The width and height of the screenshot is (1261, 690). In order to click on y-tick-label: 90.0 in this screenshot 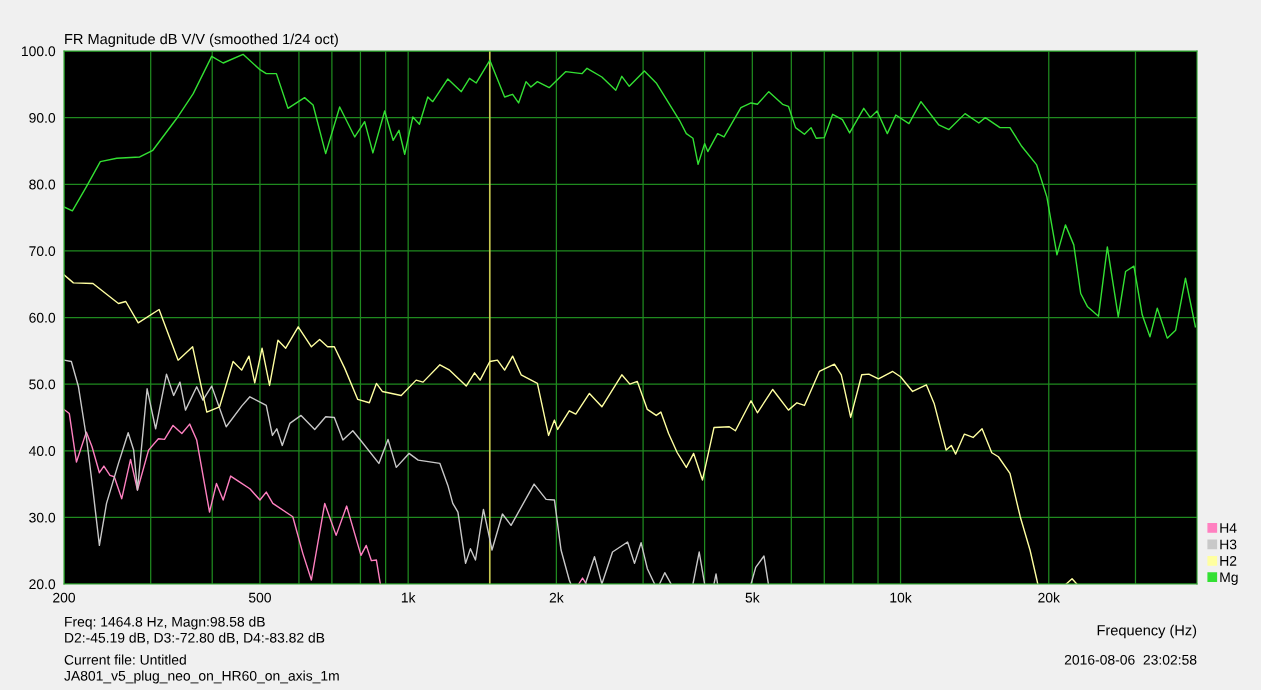, I will do `click(42, 117)`.